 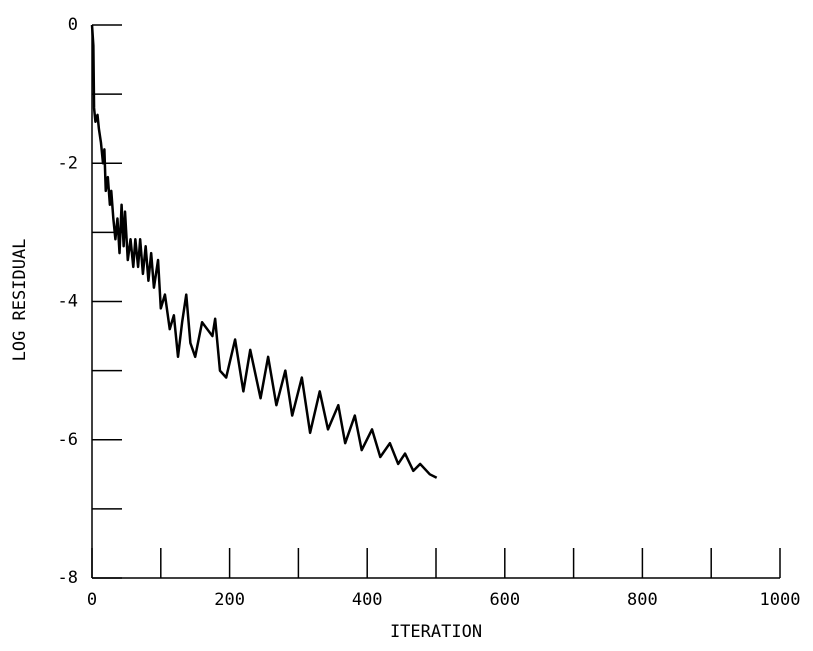 I want to click on y-tick-label: -2, so click(x=68, y=163).